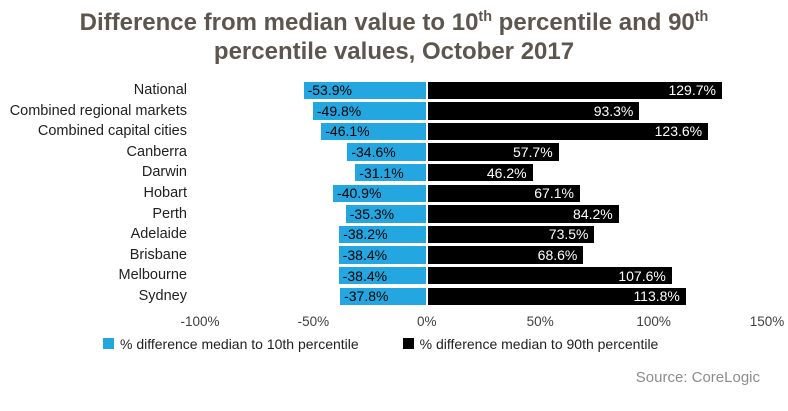 This screenshot has width=788, height=411. I want to click on plot-cell: -34.6% 57.7%, so click(483, 152).